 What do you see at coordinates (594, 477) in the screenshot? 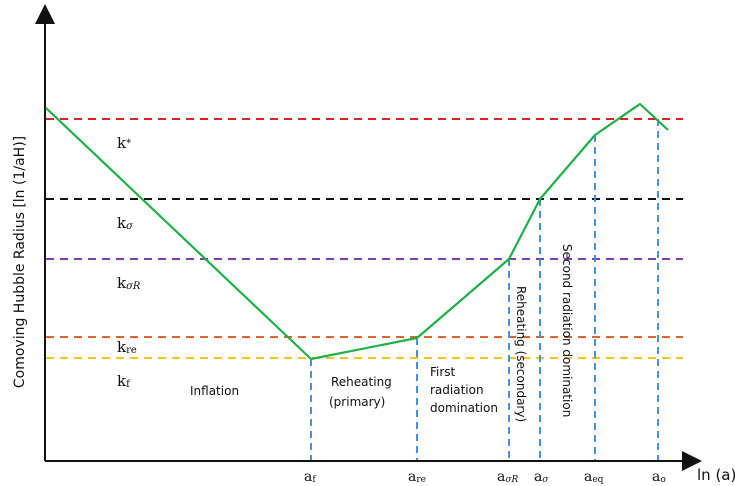
I see `tick-a-eq: aeq` at bounding box center [594, 477].